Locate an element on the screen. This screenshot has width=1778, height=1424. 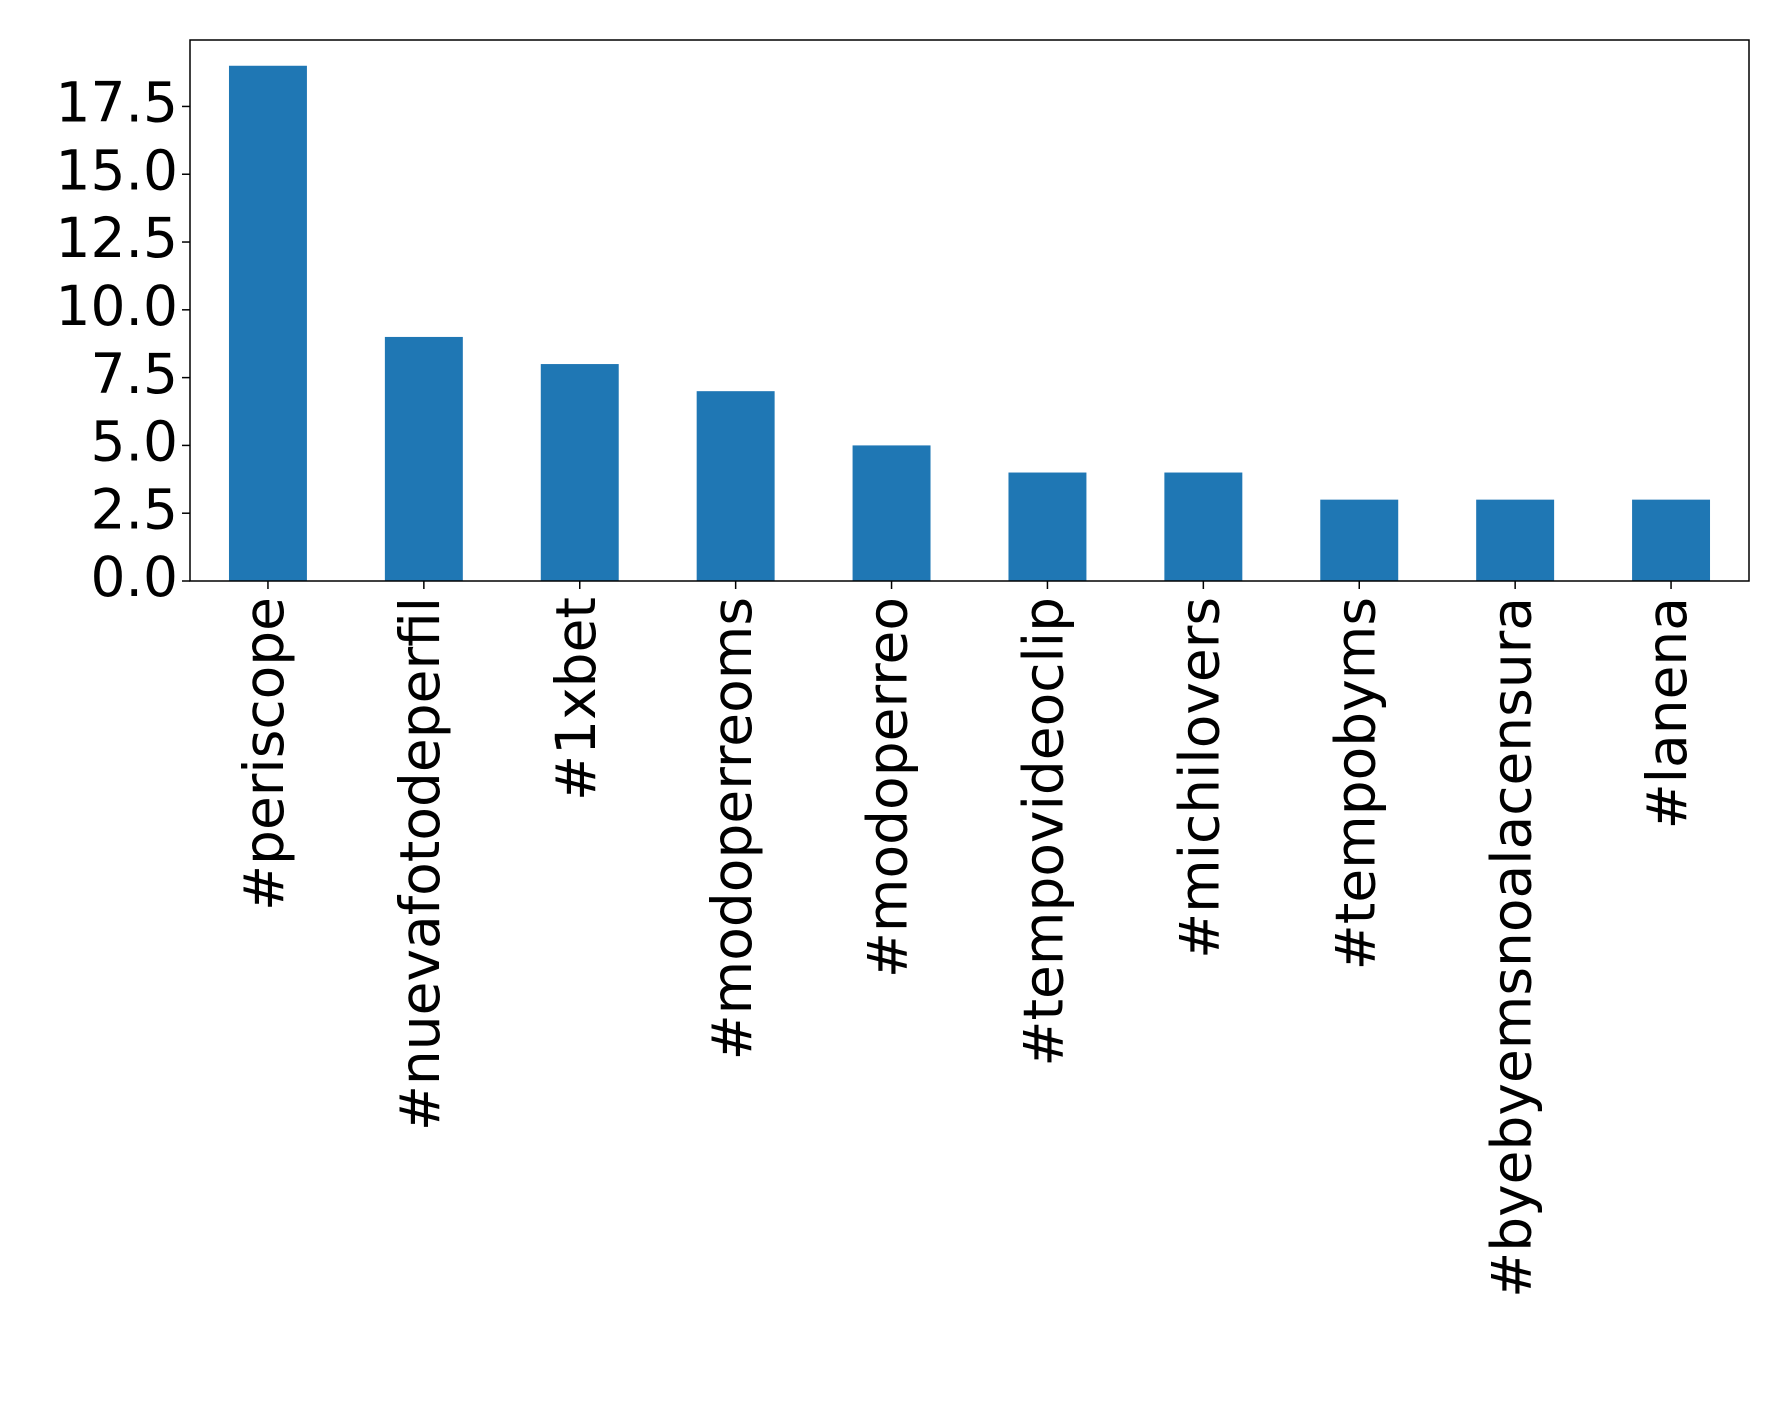
x-tick-label: #periscope is located at coordinates (264, 754).